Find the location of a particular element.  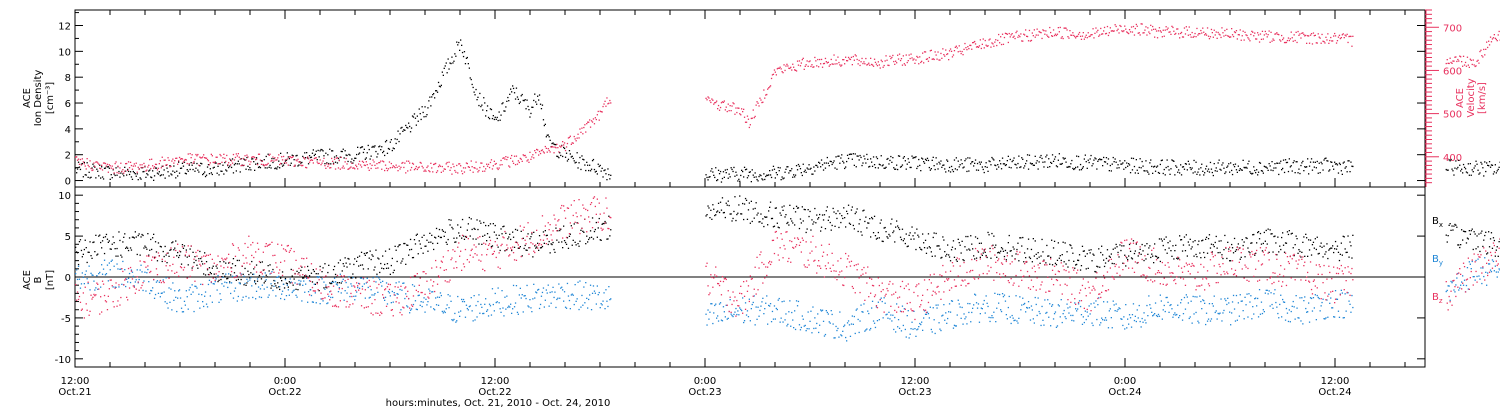

density-tick-label: 8 is located at coordinates (68, 78).